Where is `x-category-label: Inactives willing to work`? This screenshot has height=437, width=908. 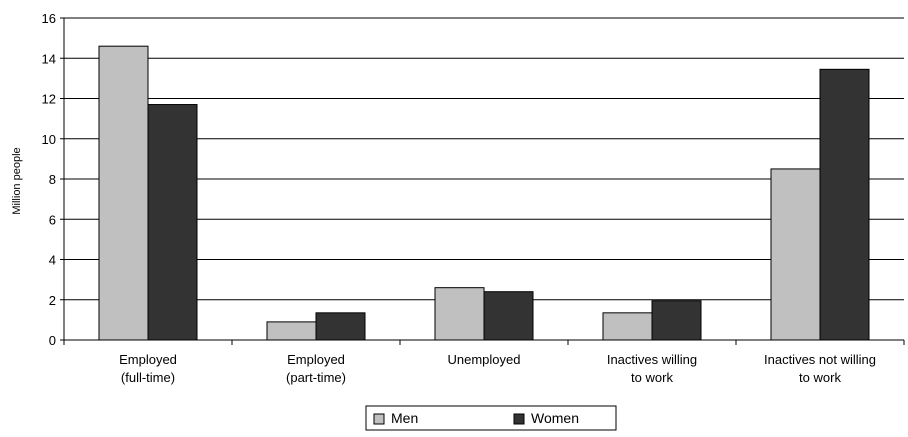 x-category-label: Inactives willing to work is located at coordinates (652, 368).